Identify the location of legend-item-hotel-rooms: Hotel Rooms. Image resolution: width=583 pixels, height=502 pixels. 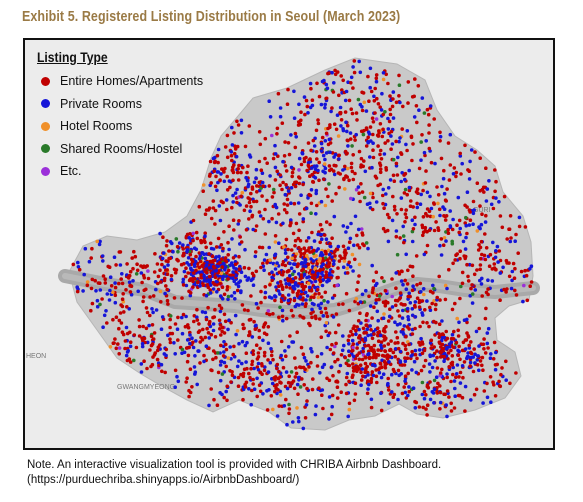
(120, 126).